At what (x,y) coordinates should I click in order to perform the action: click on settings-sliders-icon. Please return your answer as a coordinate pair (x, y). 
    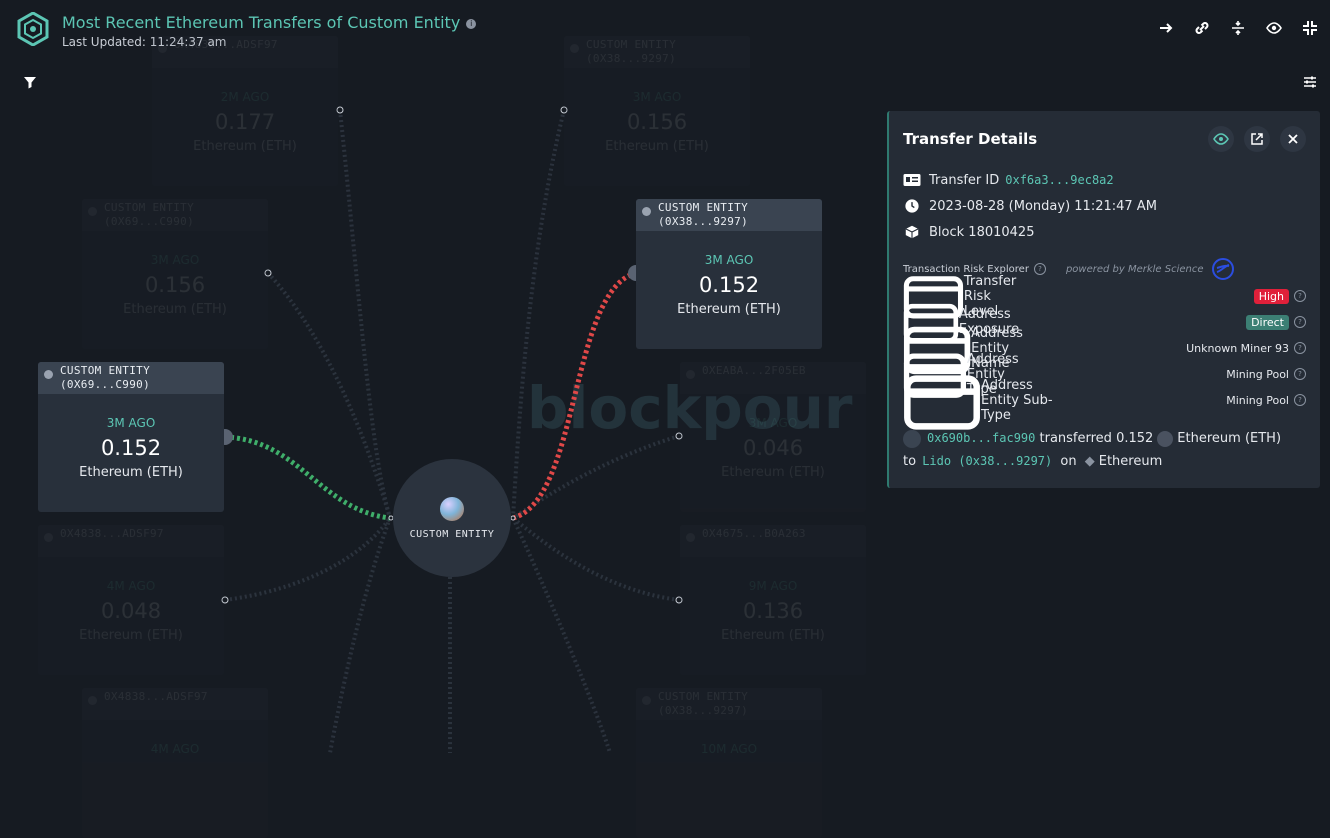
    Looking at the image, I should click on (1310, 82).